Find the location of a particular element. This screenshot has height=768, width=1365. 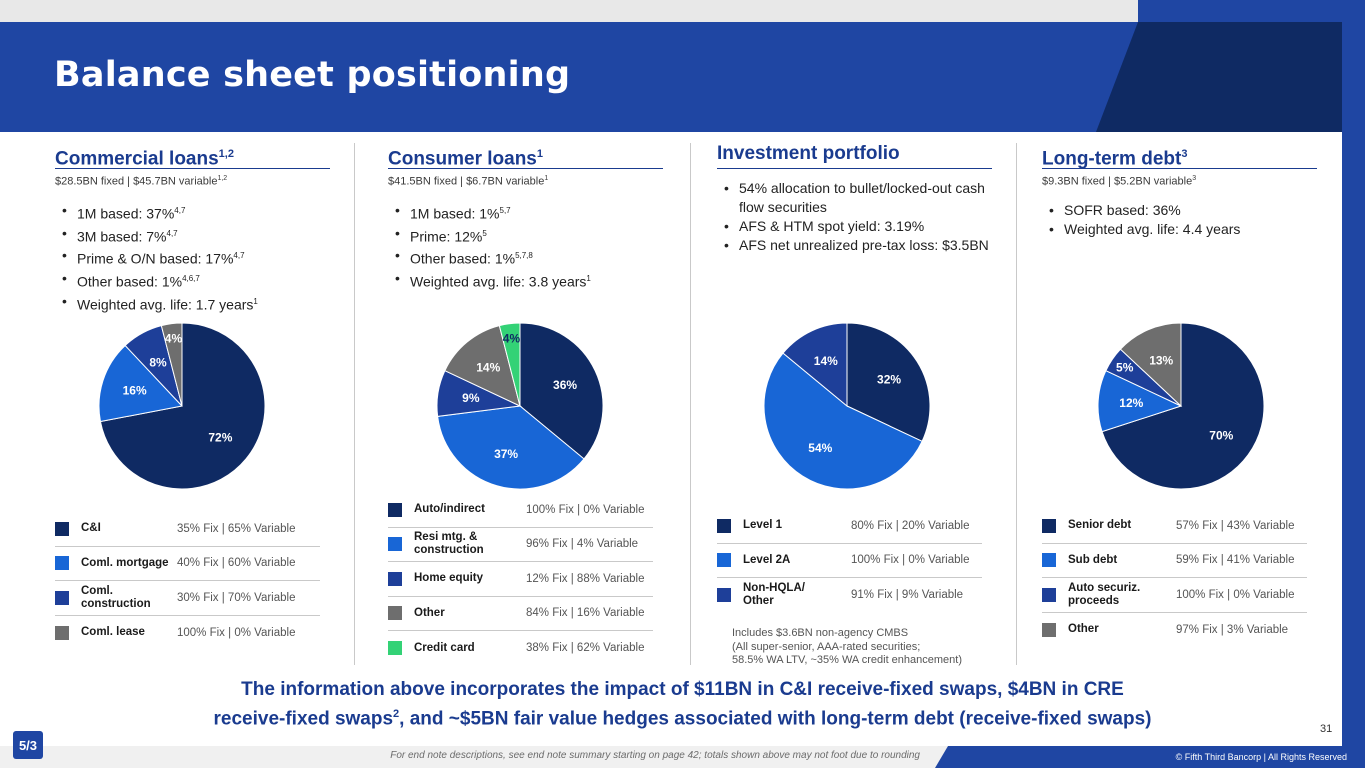

pie-slice-label: 70% is located at coordinates (1221, 435).